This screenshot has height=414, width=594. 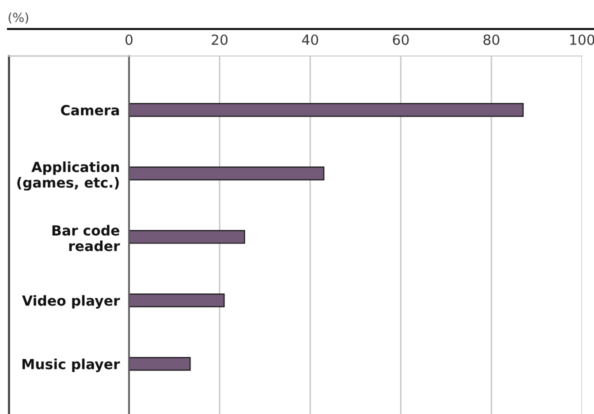 I want to click on x-tick-label: 80, so click(x=492, y=39).